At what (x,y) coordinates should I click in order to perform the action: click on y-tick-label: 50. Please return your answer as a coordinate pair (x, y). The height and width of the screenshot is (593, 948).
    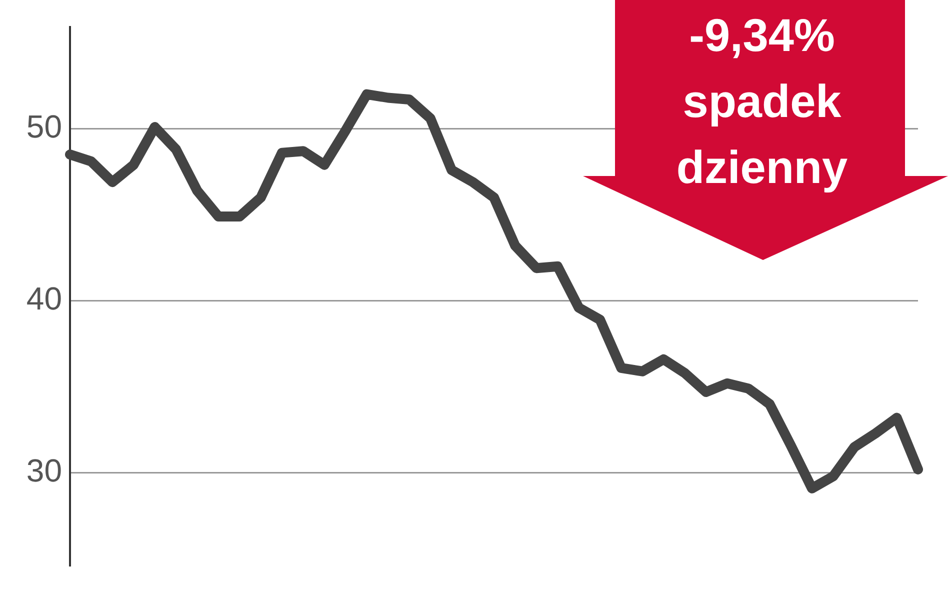
    Looking at the image, I should click on (44, 126).